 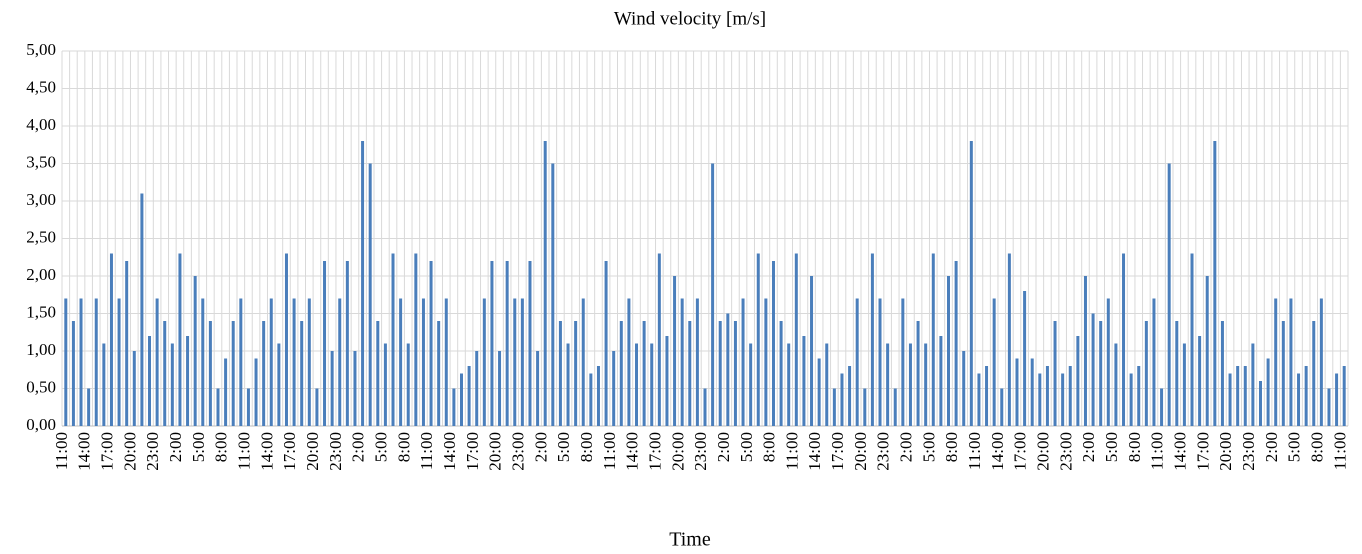 What do you see at coordinates (41, 236) in the screenshot?
I see `y-tick-label: 2,50` at bounding box center [41, 236].